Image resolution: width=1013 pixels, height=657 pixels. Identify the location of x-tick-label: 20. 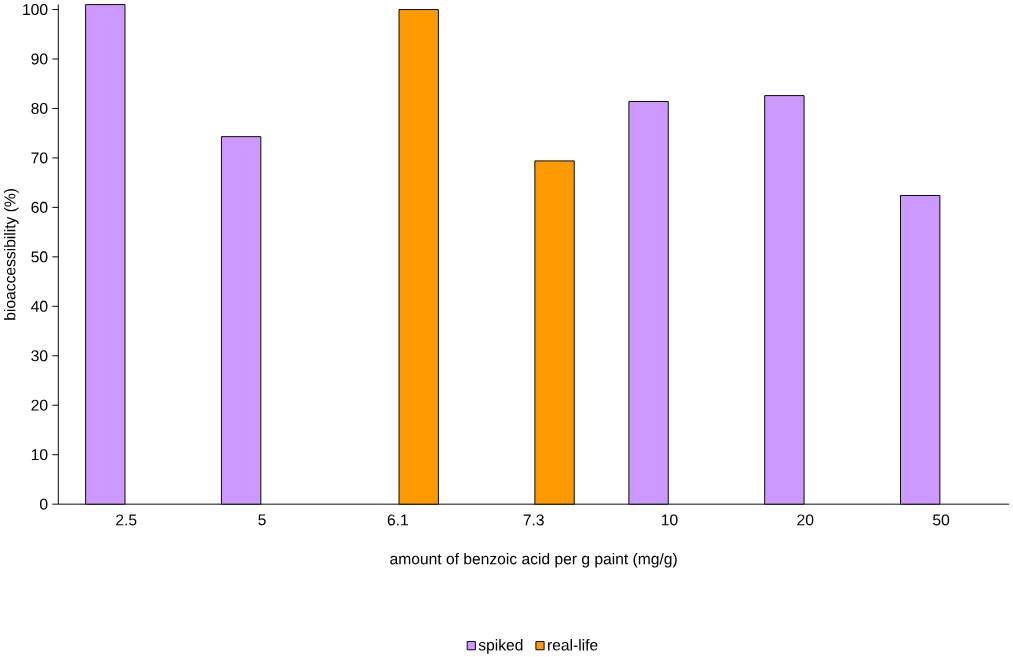
(805, 520).